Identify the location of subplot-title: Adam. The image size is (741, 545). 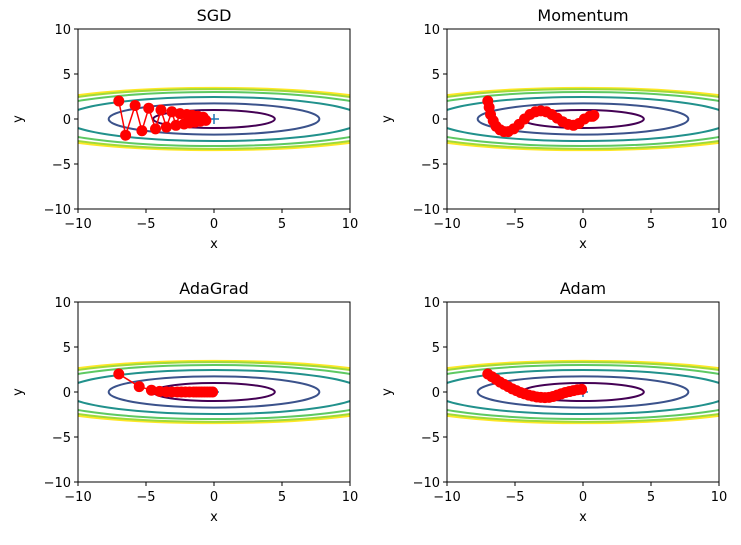
(583, 288).